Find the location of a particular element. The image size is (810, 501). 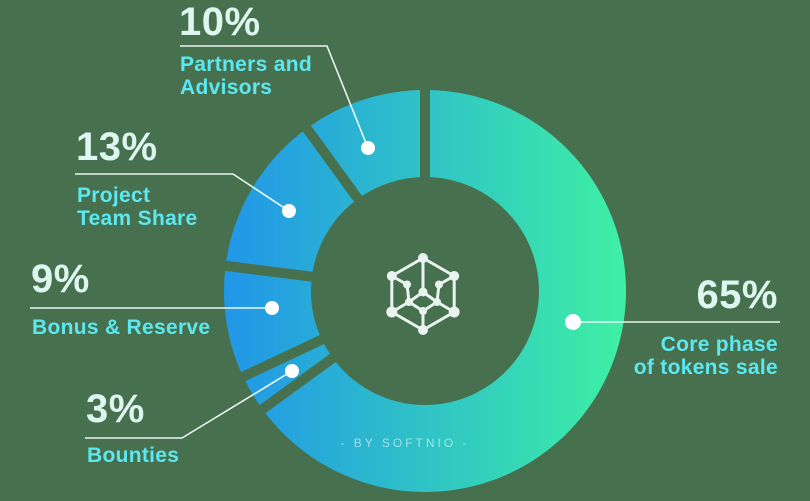

callout-core-pct: 65% is located at coordinates (737, 295).